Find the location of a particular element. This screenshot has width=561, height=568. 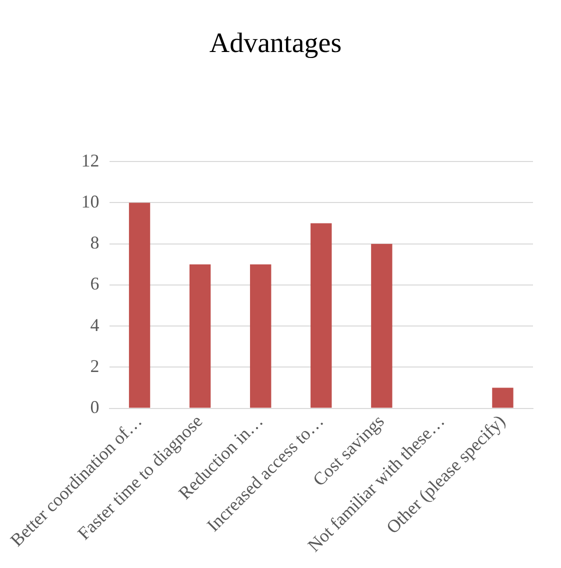

y-tick-label: 12 is located at coordinates (90, 160).